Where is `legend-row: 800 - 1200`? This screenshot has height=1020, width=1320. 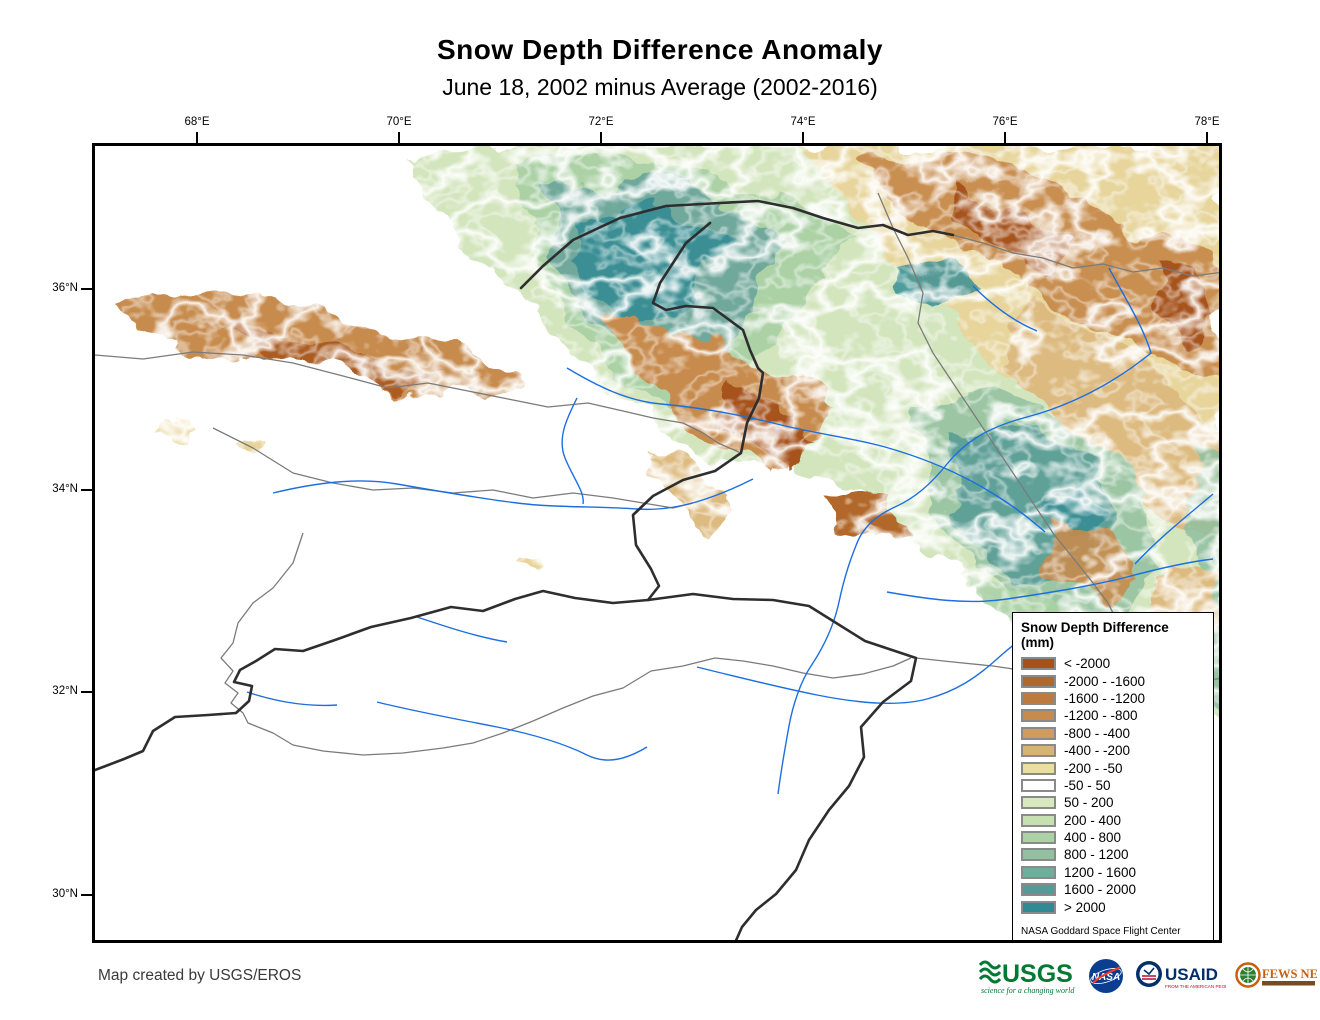
legend-row: 800 - 1200 is located at coordinates (1113, 854).